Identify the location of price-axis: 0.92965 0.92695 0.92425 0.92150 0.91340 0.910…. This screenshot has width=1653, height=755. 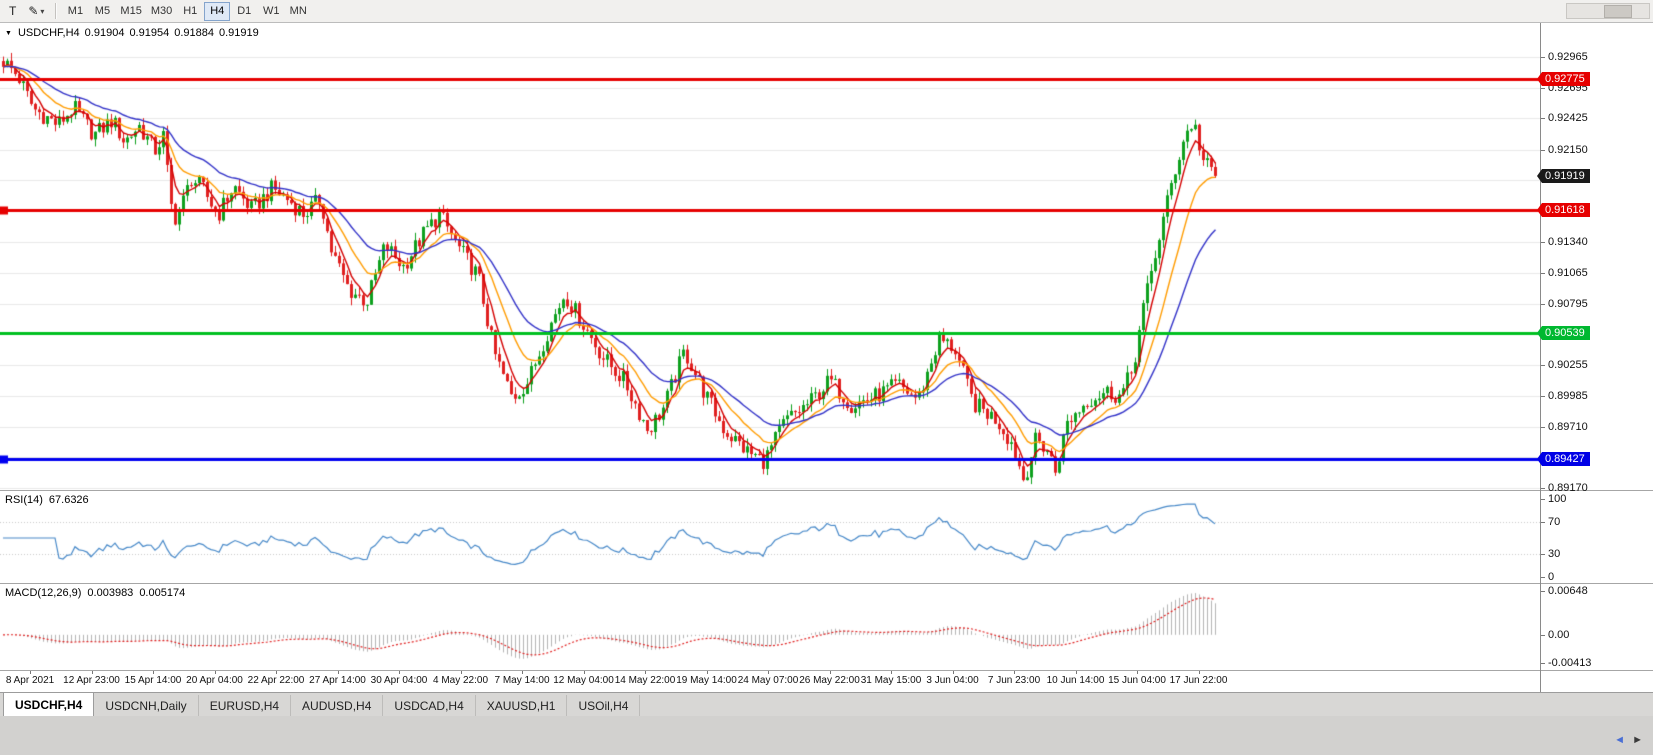
(1595, 357).